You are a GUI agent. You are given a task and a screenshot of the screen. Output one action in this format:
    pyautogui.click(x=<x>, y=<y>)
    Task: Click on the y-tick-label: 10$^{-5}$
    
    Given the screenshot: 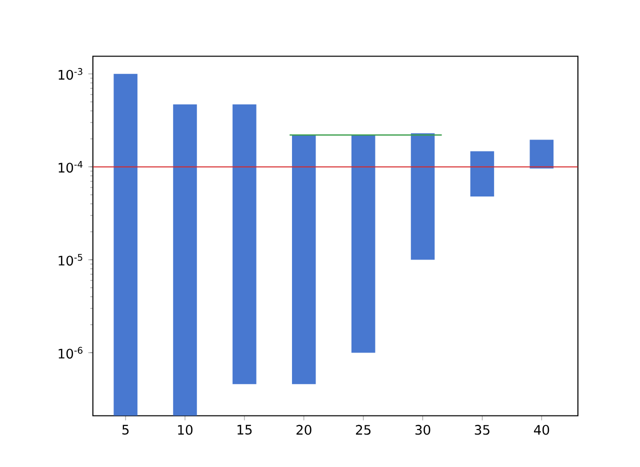 What is the action you would take?
    pyautogui.click(x=70, y=260)
    